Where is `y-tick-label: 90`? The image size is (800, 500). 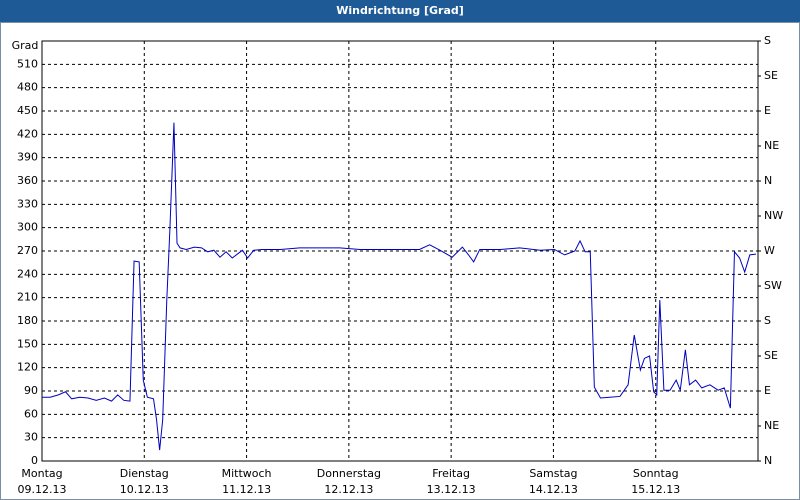 y-tick-label: 90 is located at coordinates (31, 390).